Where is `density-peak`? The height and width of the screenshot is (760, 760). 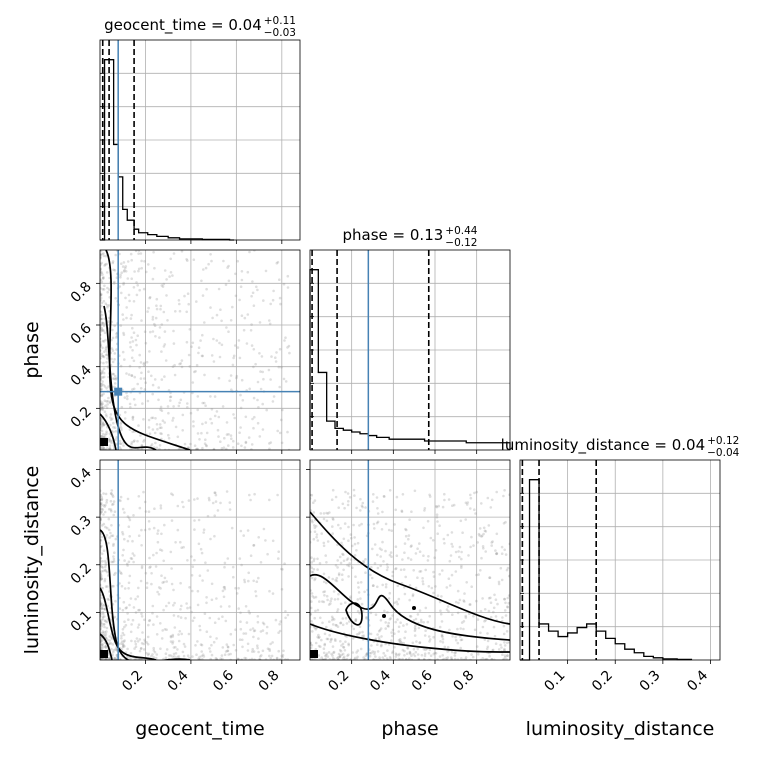 density-peak is located at coordinates (414, 608).